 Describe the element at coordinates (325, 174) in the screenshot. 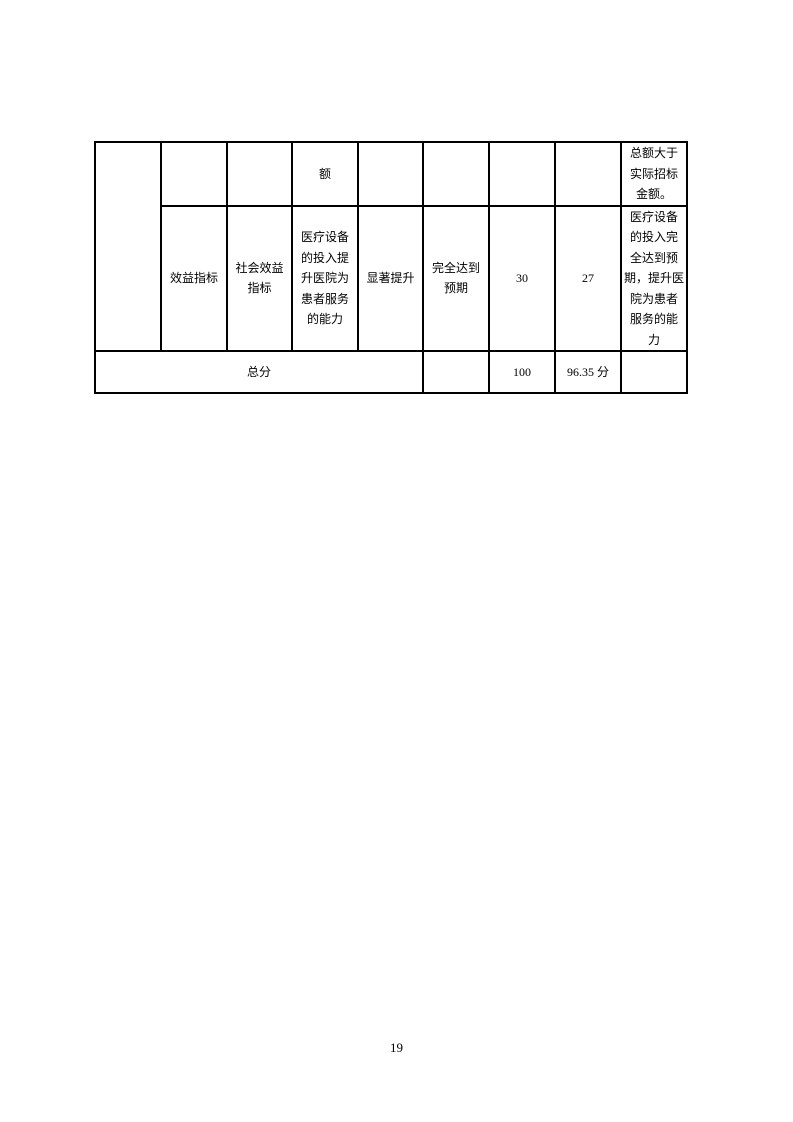

I see `cell-indicator-fragment: 额` at that location.